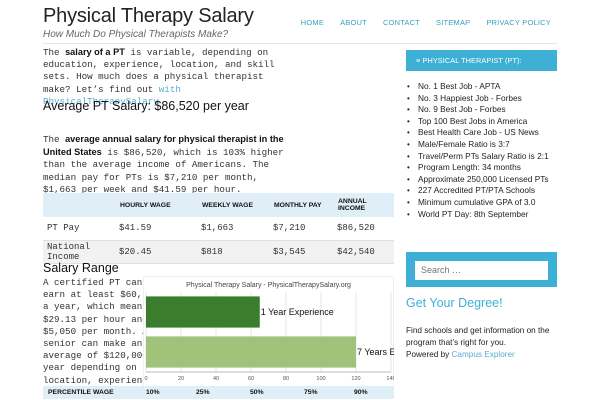 This screenshot has width=600, height=400. I want to click on table-cell: $7,210, so click(301, 229).